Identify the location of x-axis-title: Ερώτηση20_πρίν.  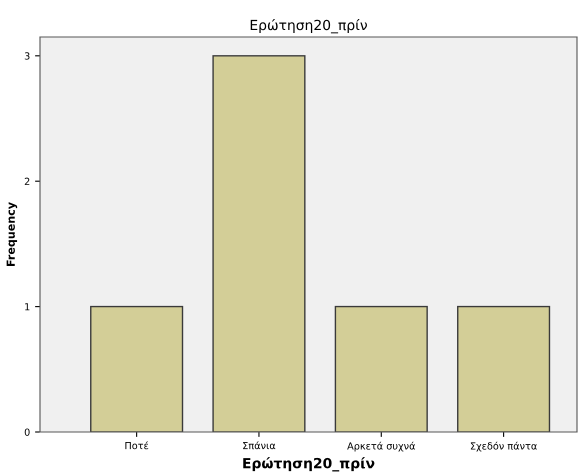
(308, 464).